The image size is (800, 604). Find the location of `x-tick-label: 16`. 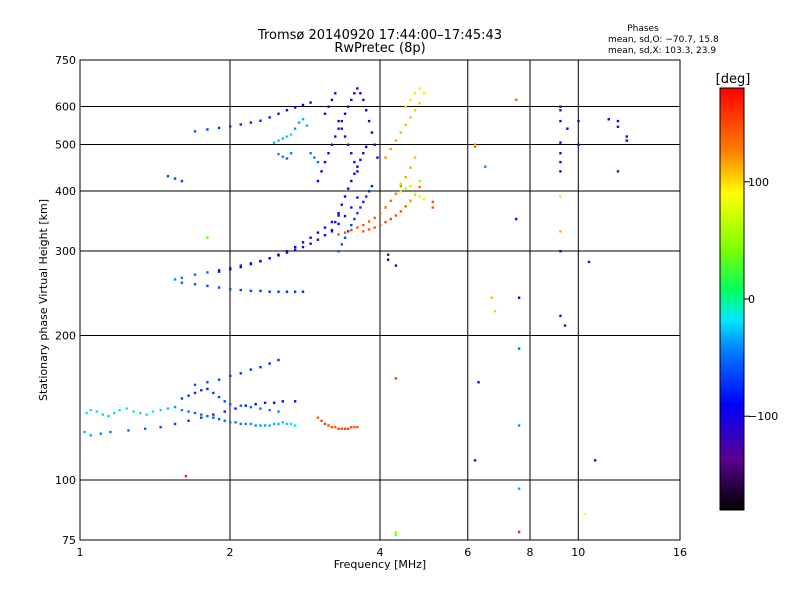

x-tick-label: 16 is located at coordinates (680, 552).